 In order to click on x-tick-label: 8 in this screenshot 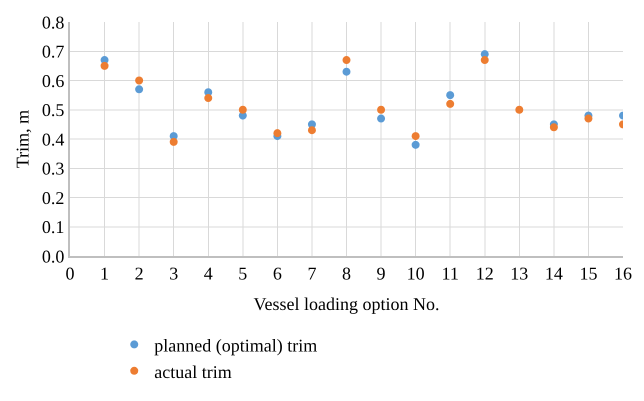, I will do `click(346, 274)`.